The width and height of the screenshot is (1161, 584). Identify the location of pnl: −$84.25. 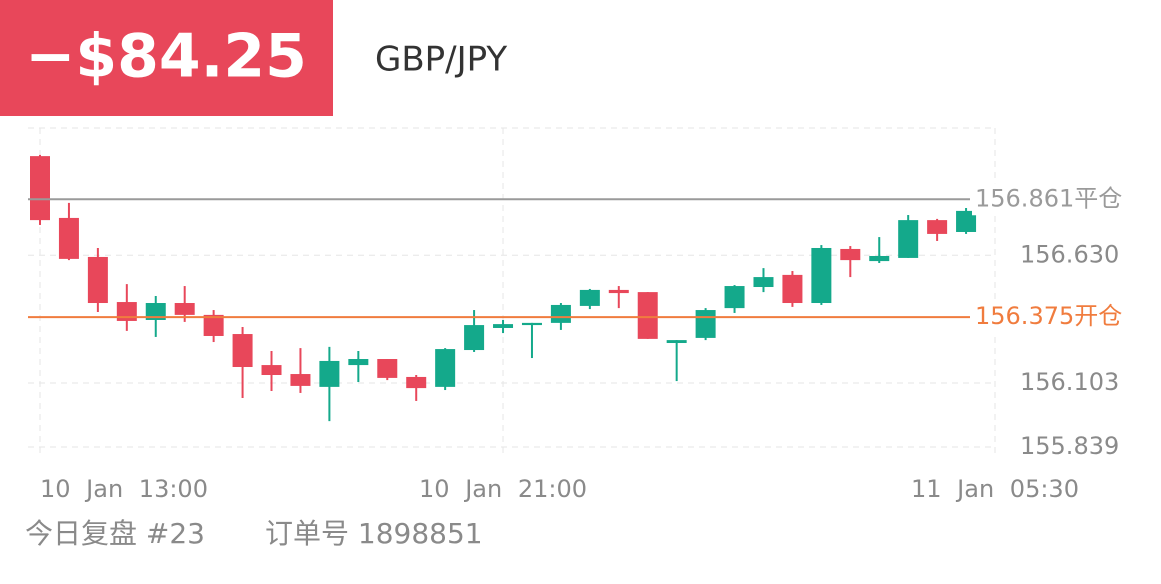
(166, 57).